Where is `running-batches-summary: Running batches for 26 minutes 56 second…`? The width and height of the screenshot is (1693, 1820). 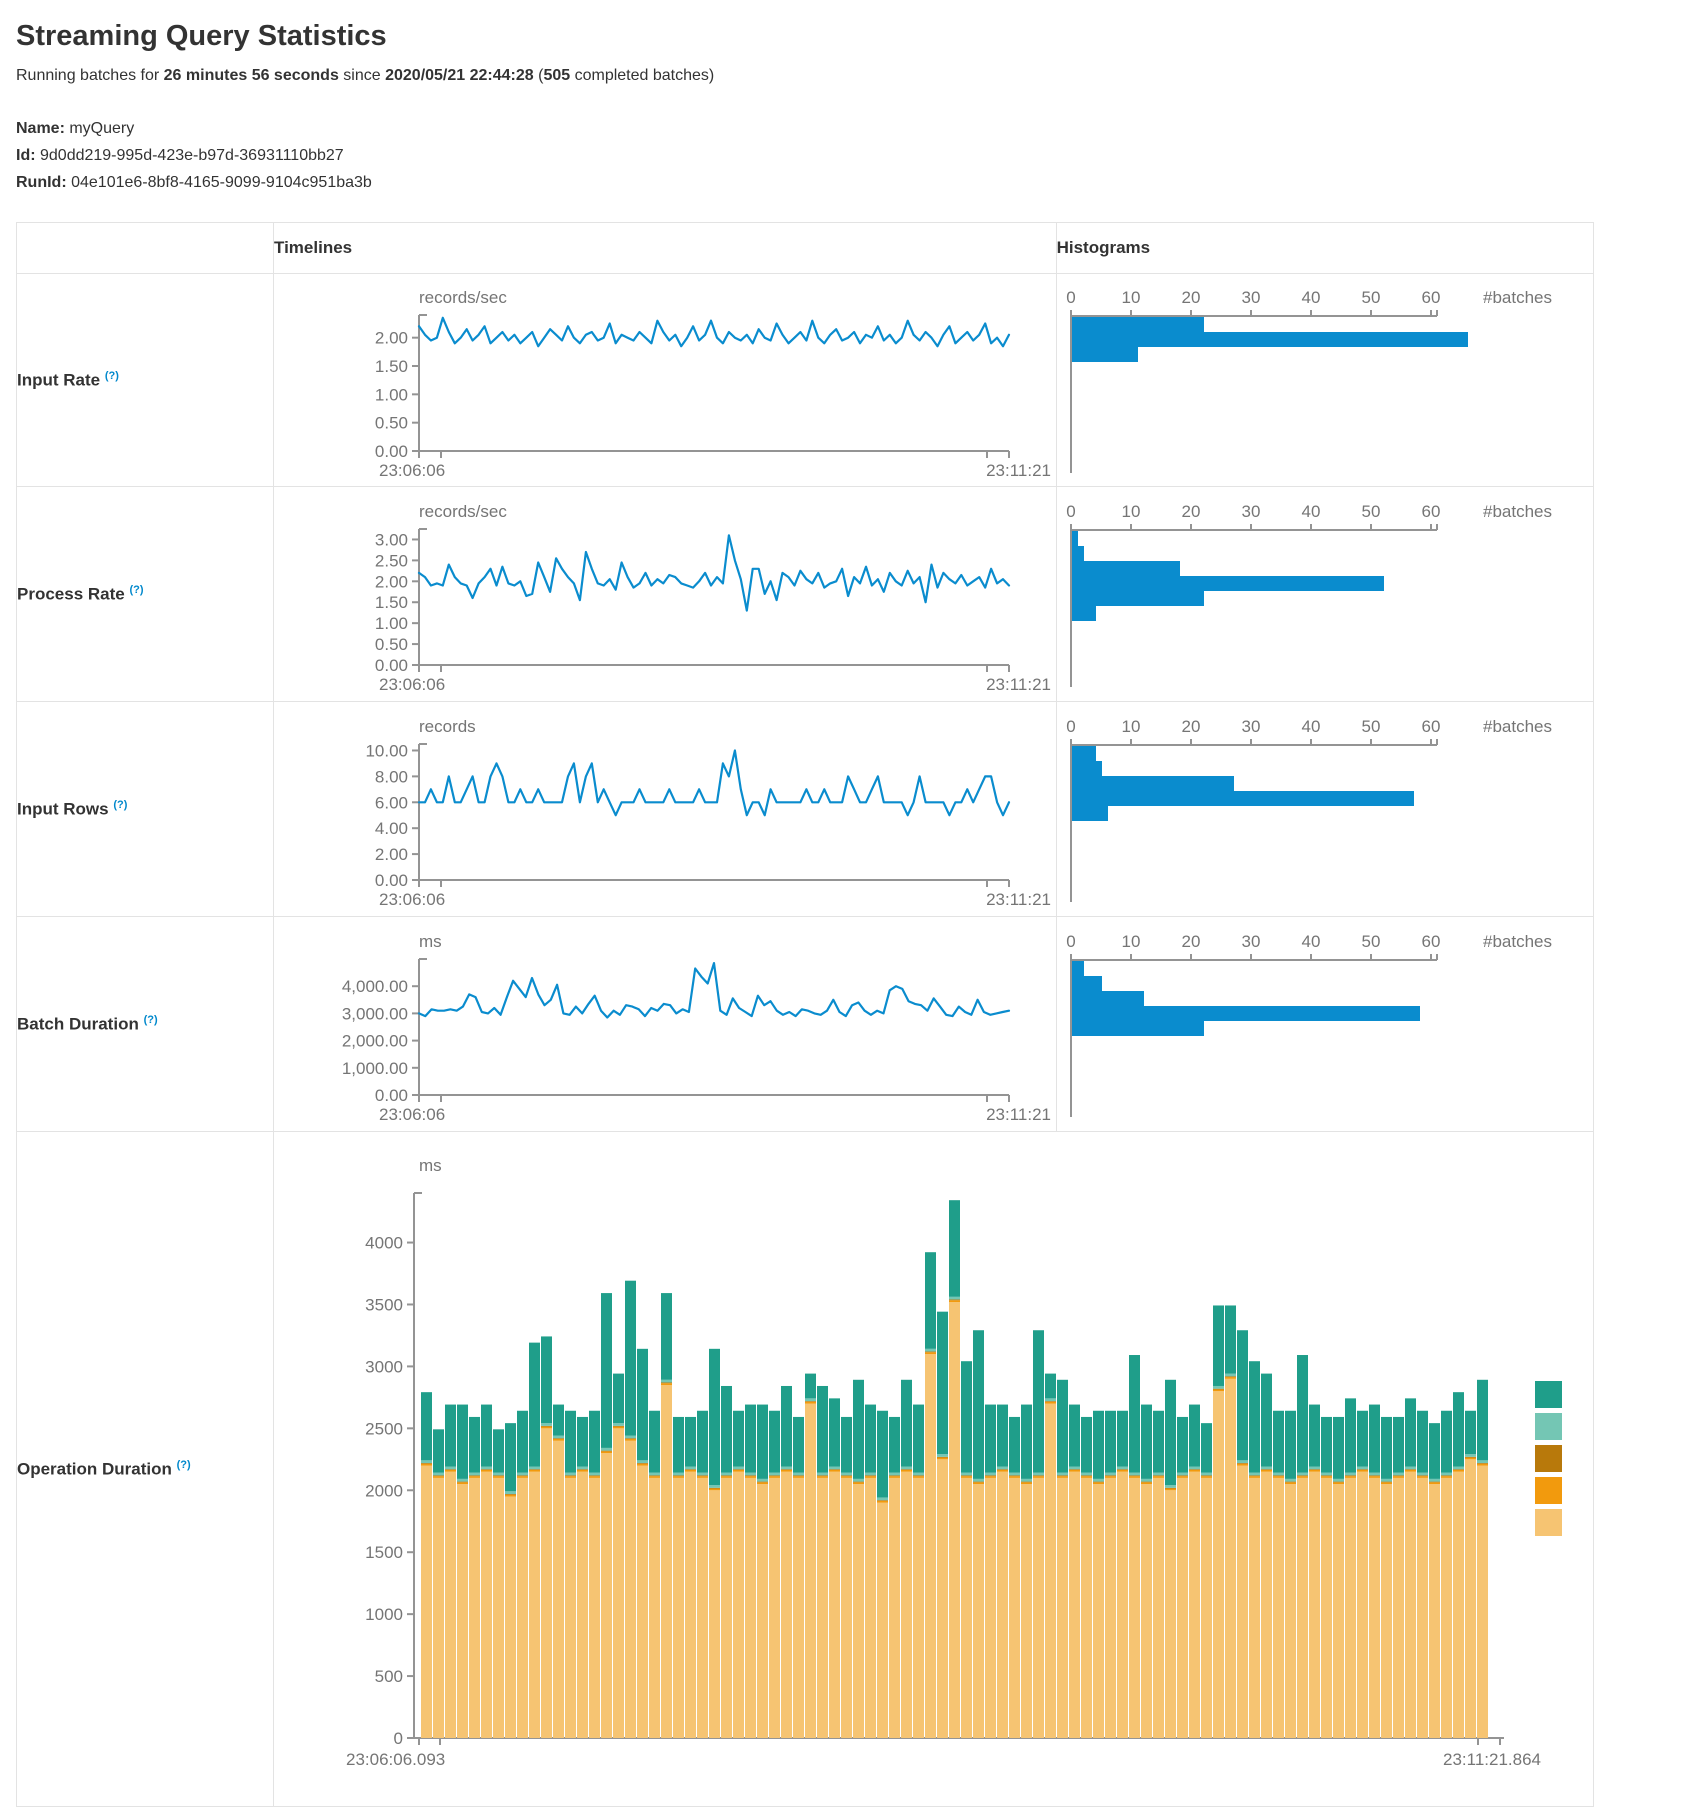
running-batches-summary: Running batches for 26 minutes 56 second… is located at coordinates (365, 75).